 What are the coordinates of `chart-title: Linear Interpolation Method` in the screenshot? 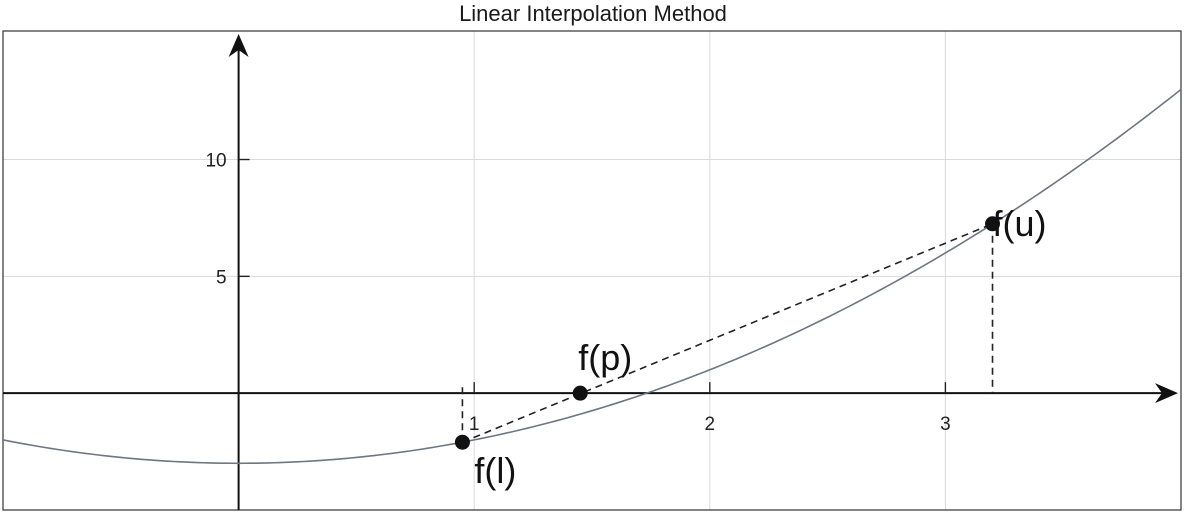 It's located at (593, 13).